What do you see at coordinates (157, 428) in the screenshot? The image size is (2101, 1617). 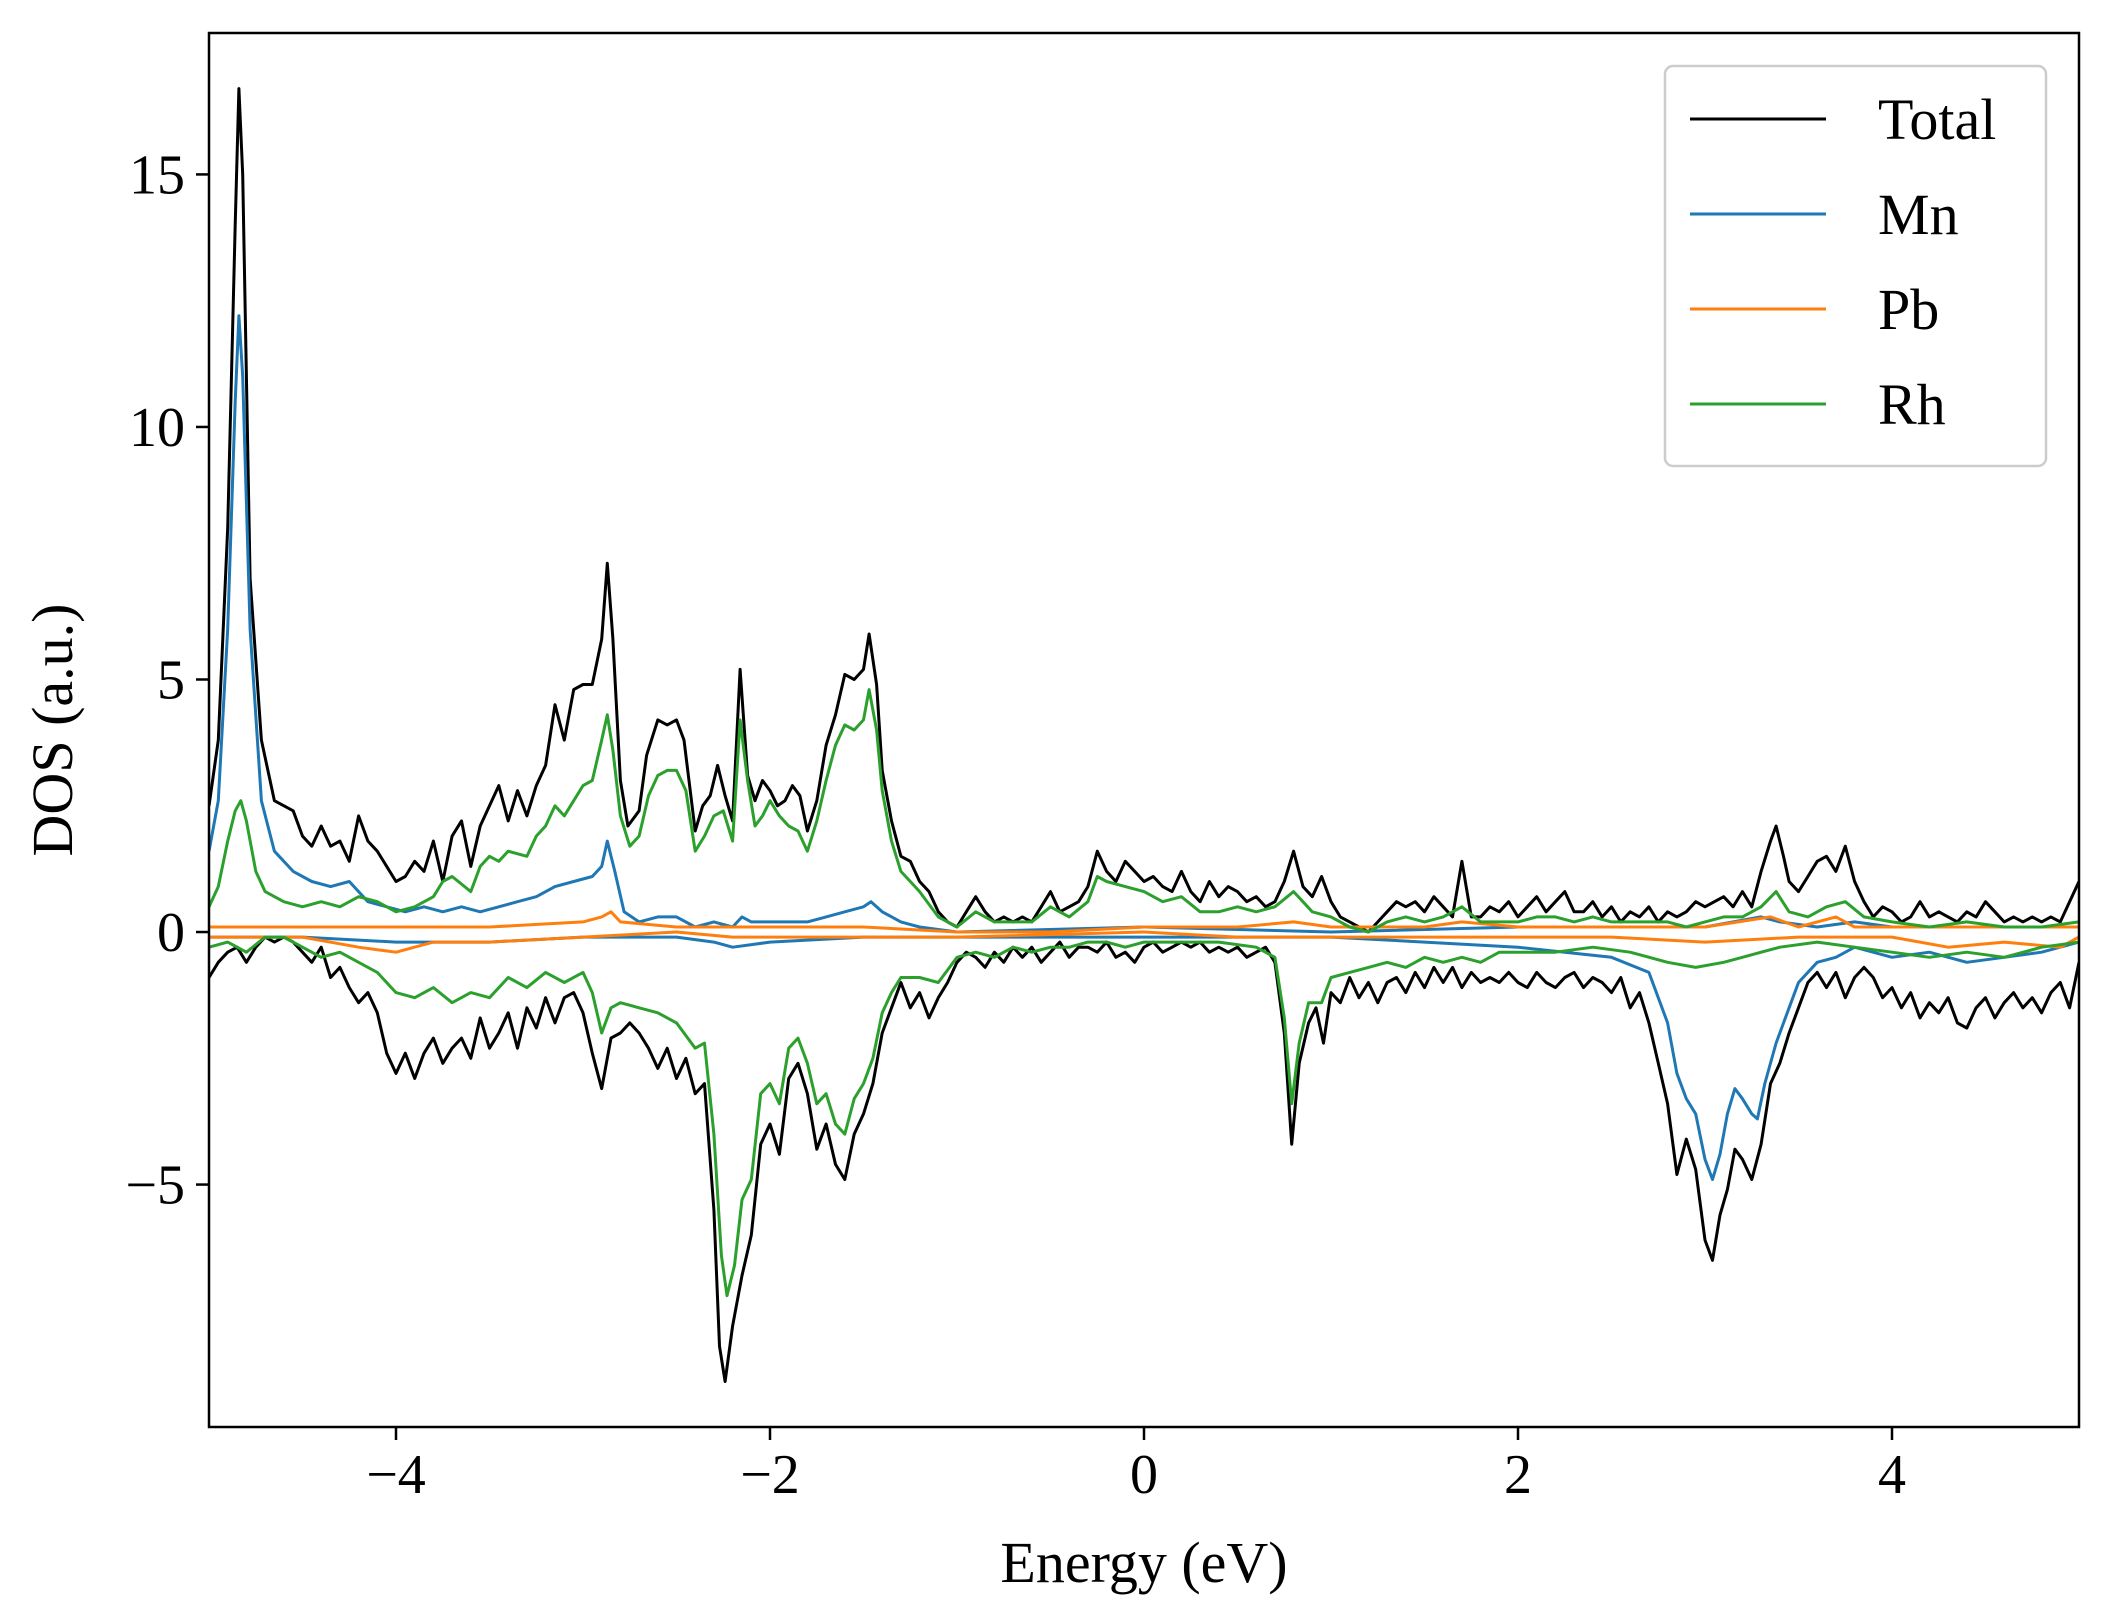 I see `y-tick-label: 10` at bounding box center [157, 428].